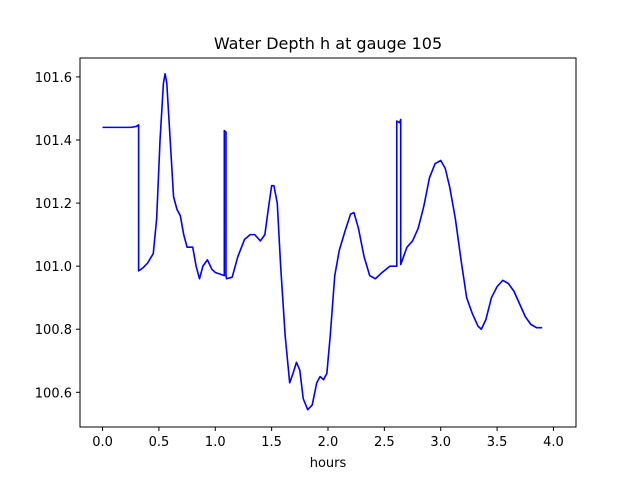 The image size is (640, 480). Describe the element at coordinates (53, 141) in the screenshot. I see `y-tick-label: 101.4` at that location.